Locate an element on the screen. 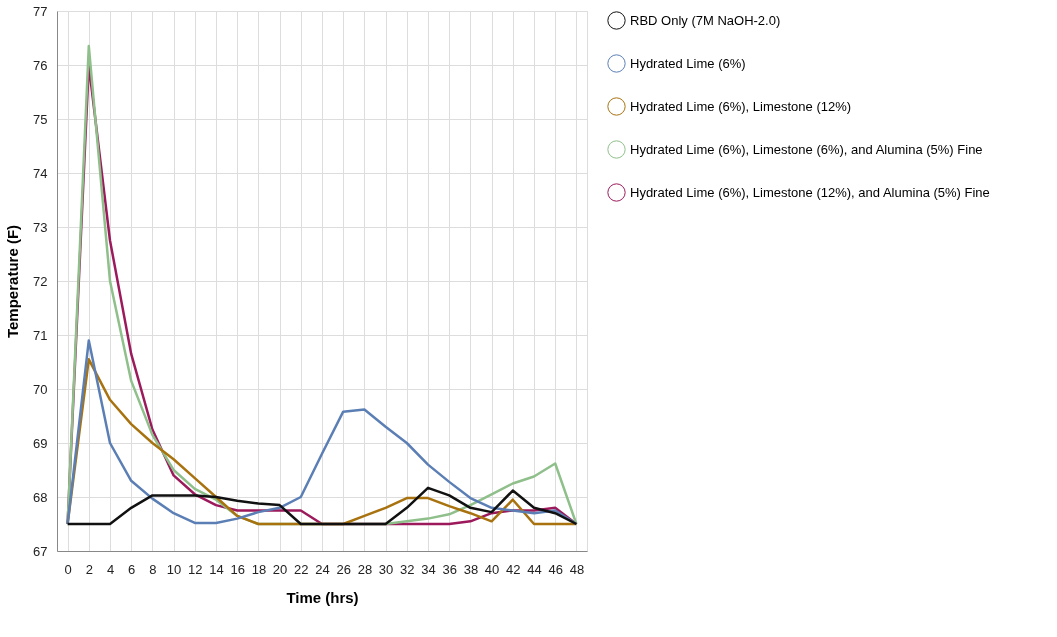 Image resolution: width=1057 pixels, height=637 pixels. x-tick-label: 10 is located at coordinates (174, 569).